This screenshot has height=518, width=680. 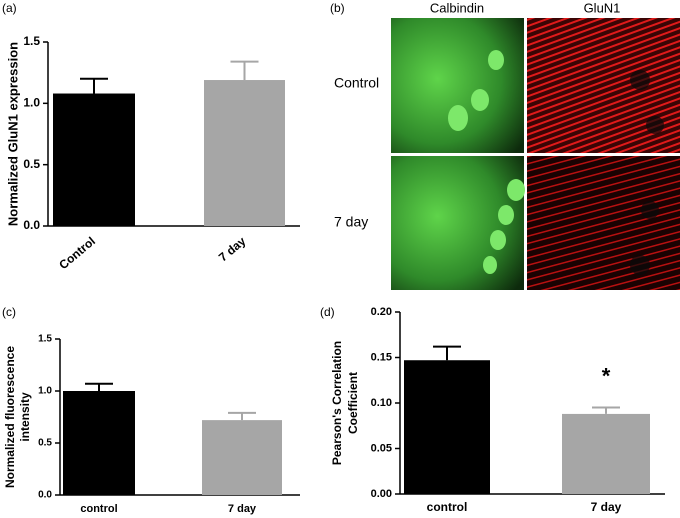 I want to click on row-label: Control, so click(x=356, y=83).